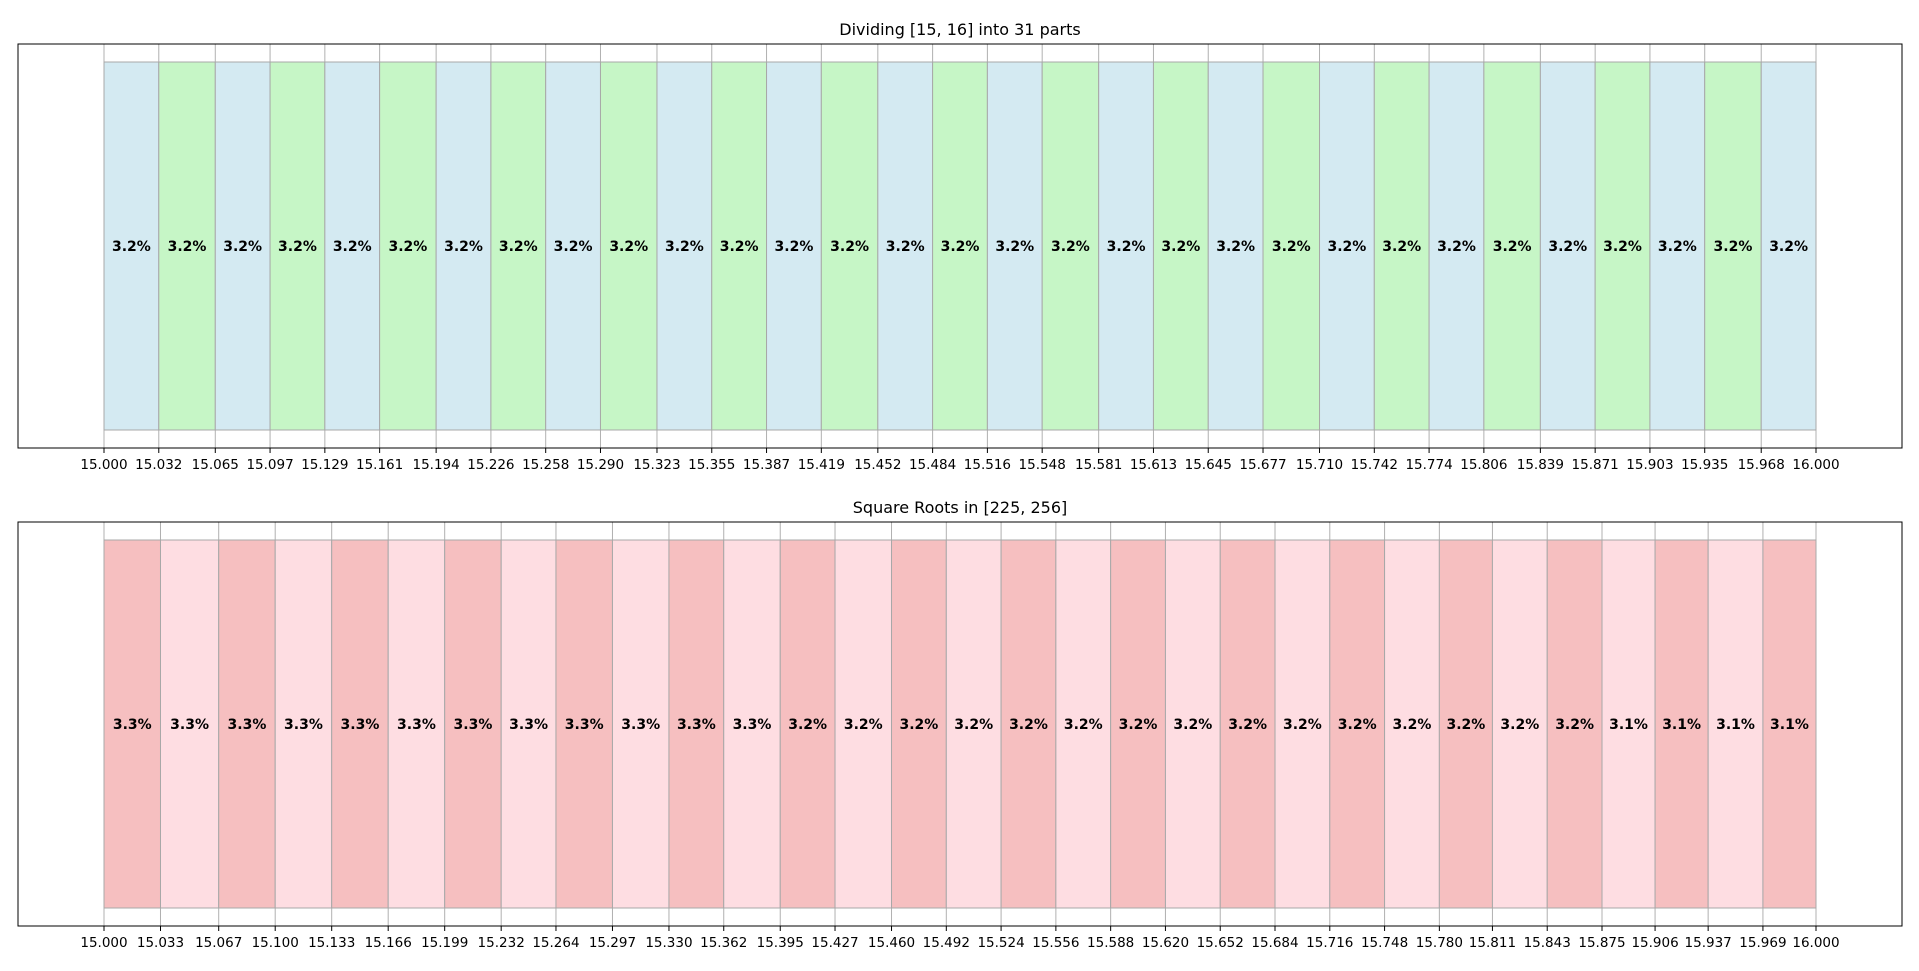 The width and height of the screenshot is (1919, 971). I want to click on x-tick-label: 15.387, so click(766, 465).